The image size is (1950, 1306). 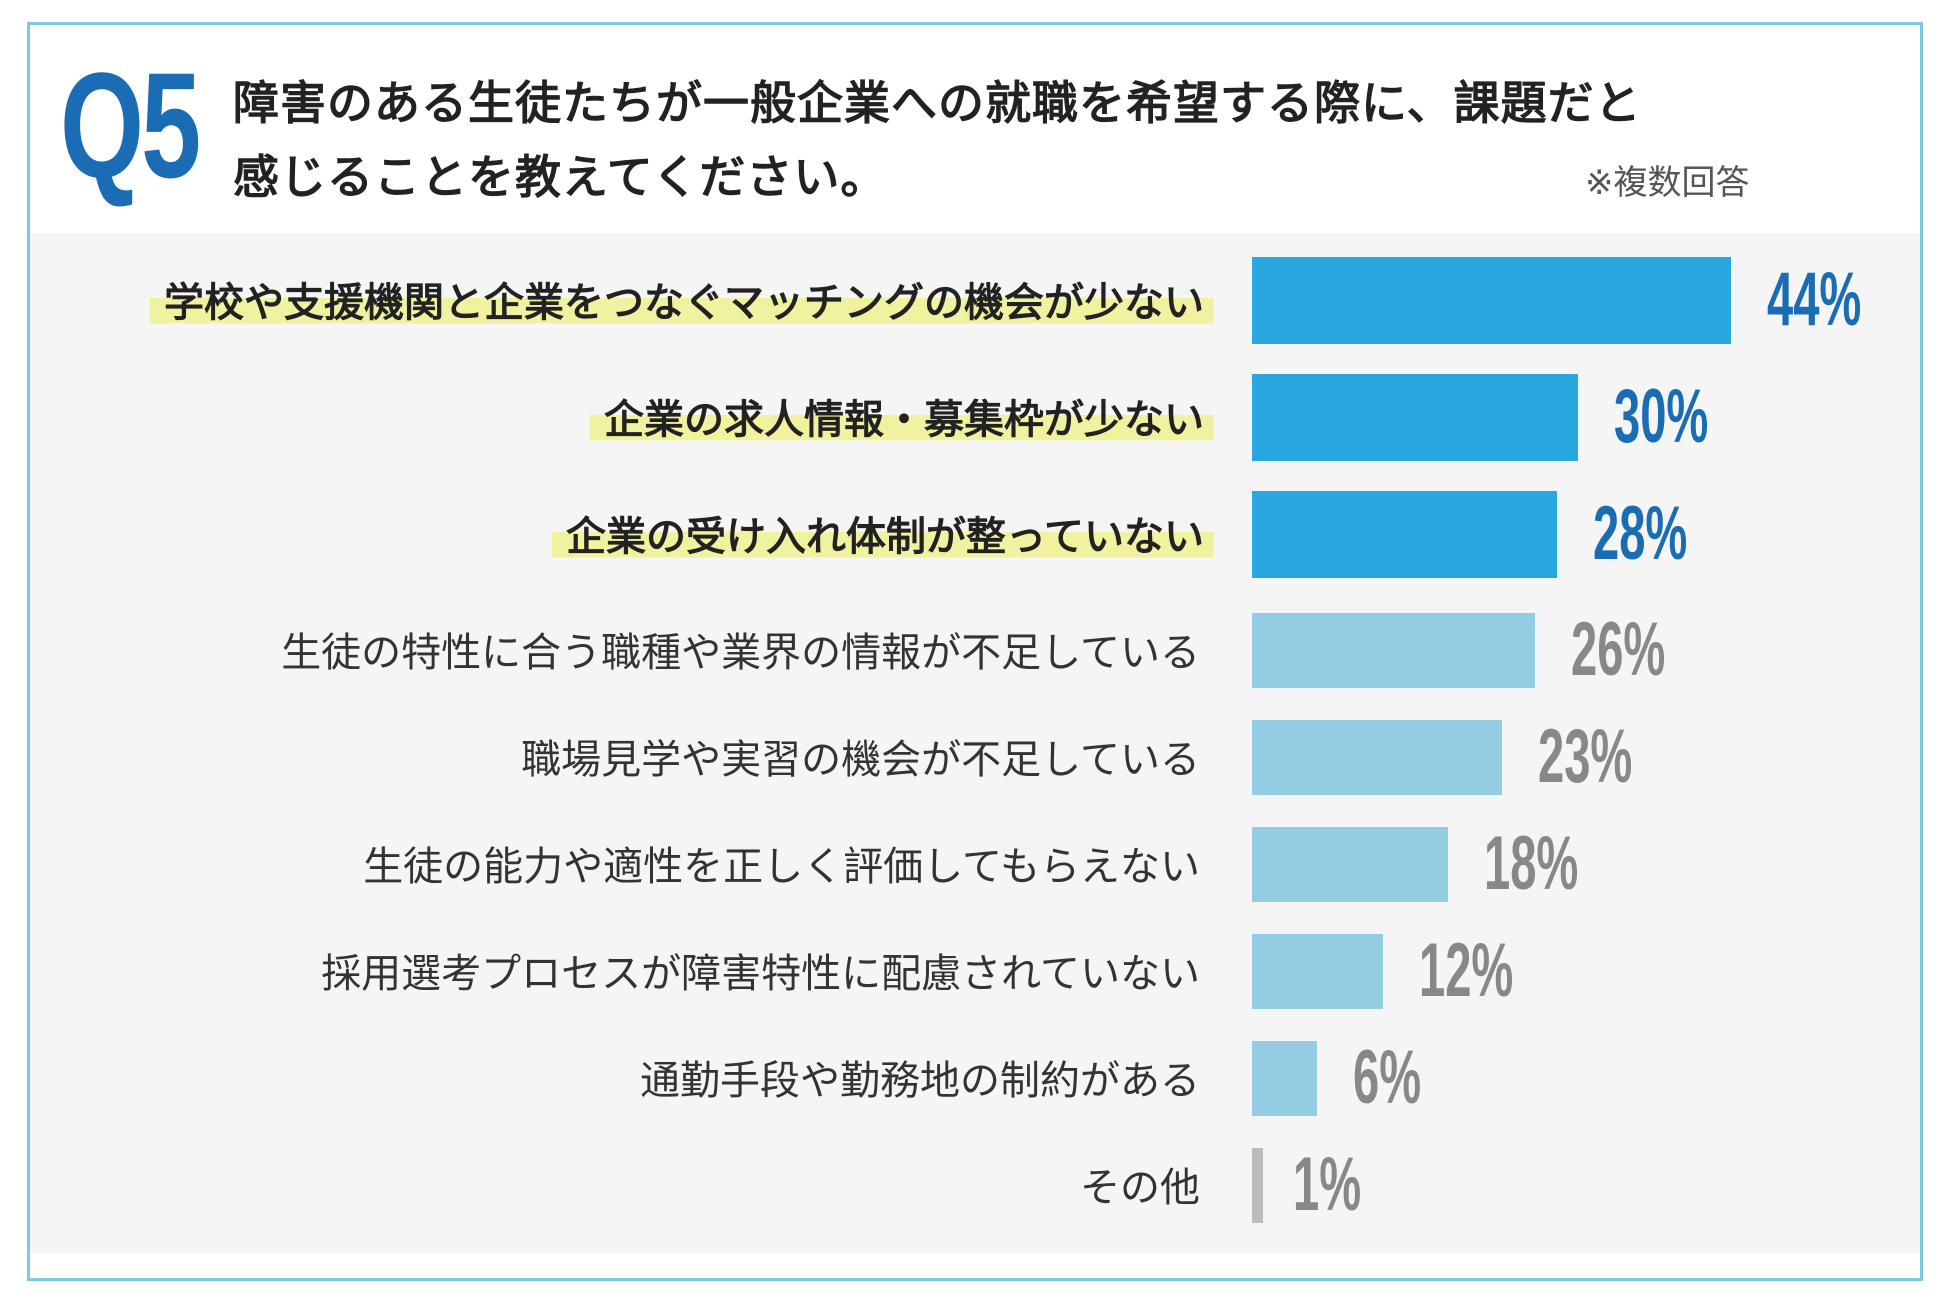 What do you see at coordinates (902, 416) in the screenshot?
I see `category-label: 企業の求人情報・募集枠が少ない` at bounding box center [902, 416].